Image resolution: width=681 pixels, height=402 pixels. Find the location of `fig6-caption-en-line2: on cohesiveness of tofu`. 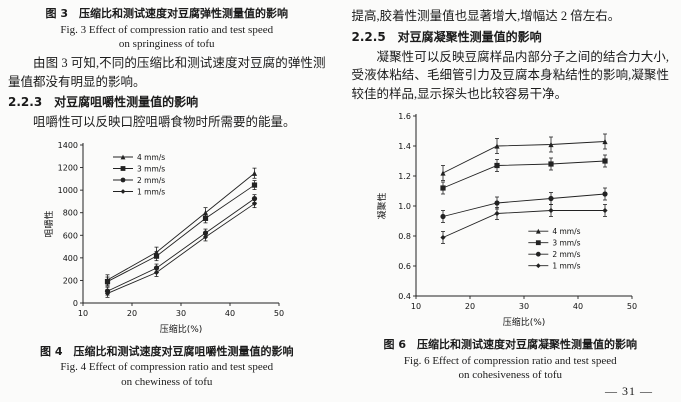

fig6-caption-en-line2: on cohesiveness of tofu is located at coordinates (510, 375).